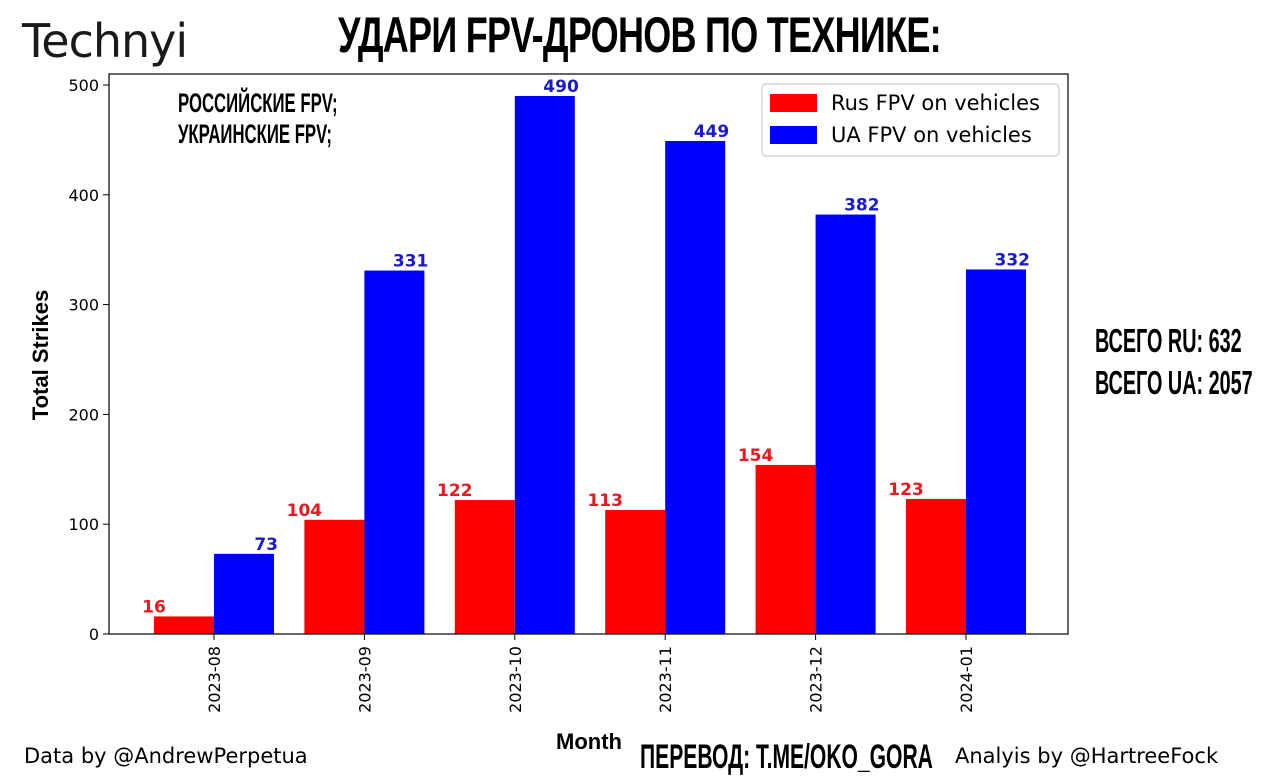  Describe the element at coordinates (1174, 382) in the screenshot. I see `total-ua: ВСЕГО UA: 2057` at that location.